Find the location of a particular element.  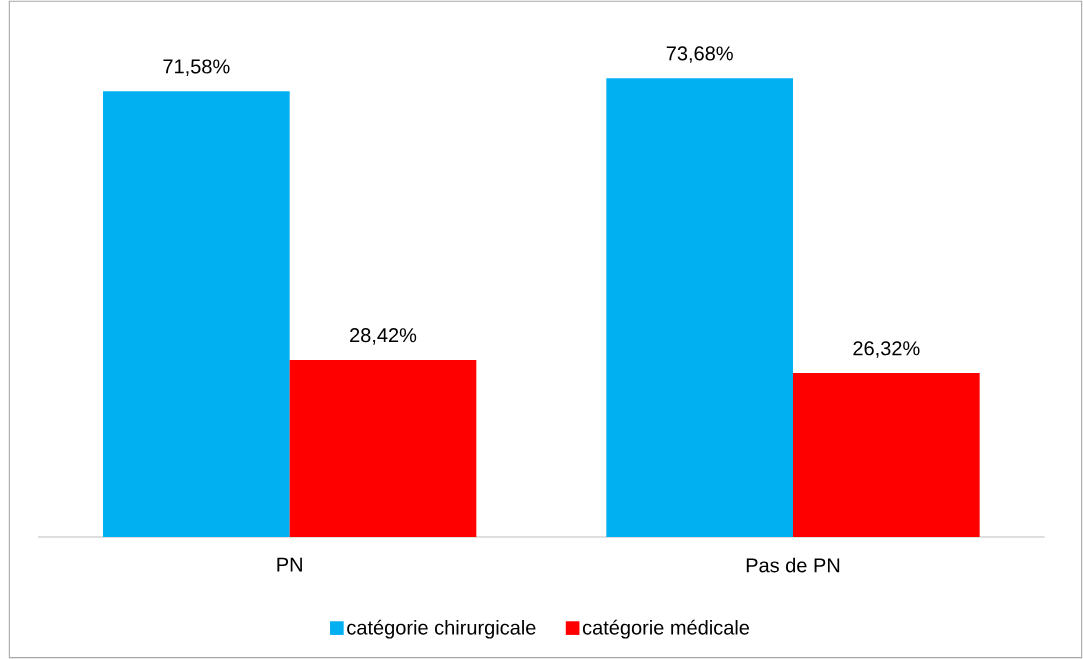

data-label: 71,58% is located at coordinates (196, 67).